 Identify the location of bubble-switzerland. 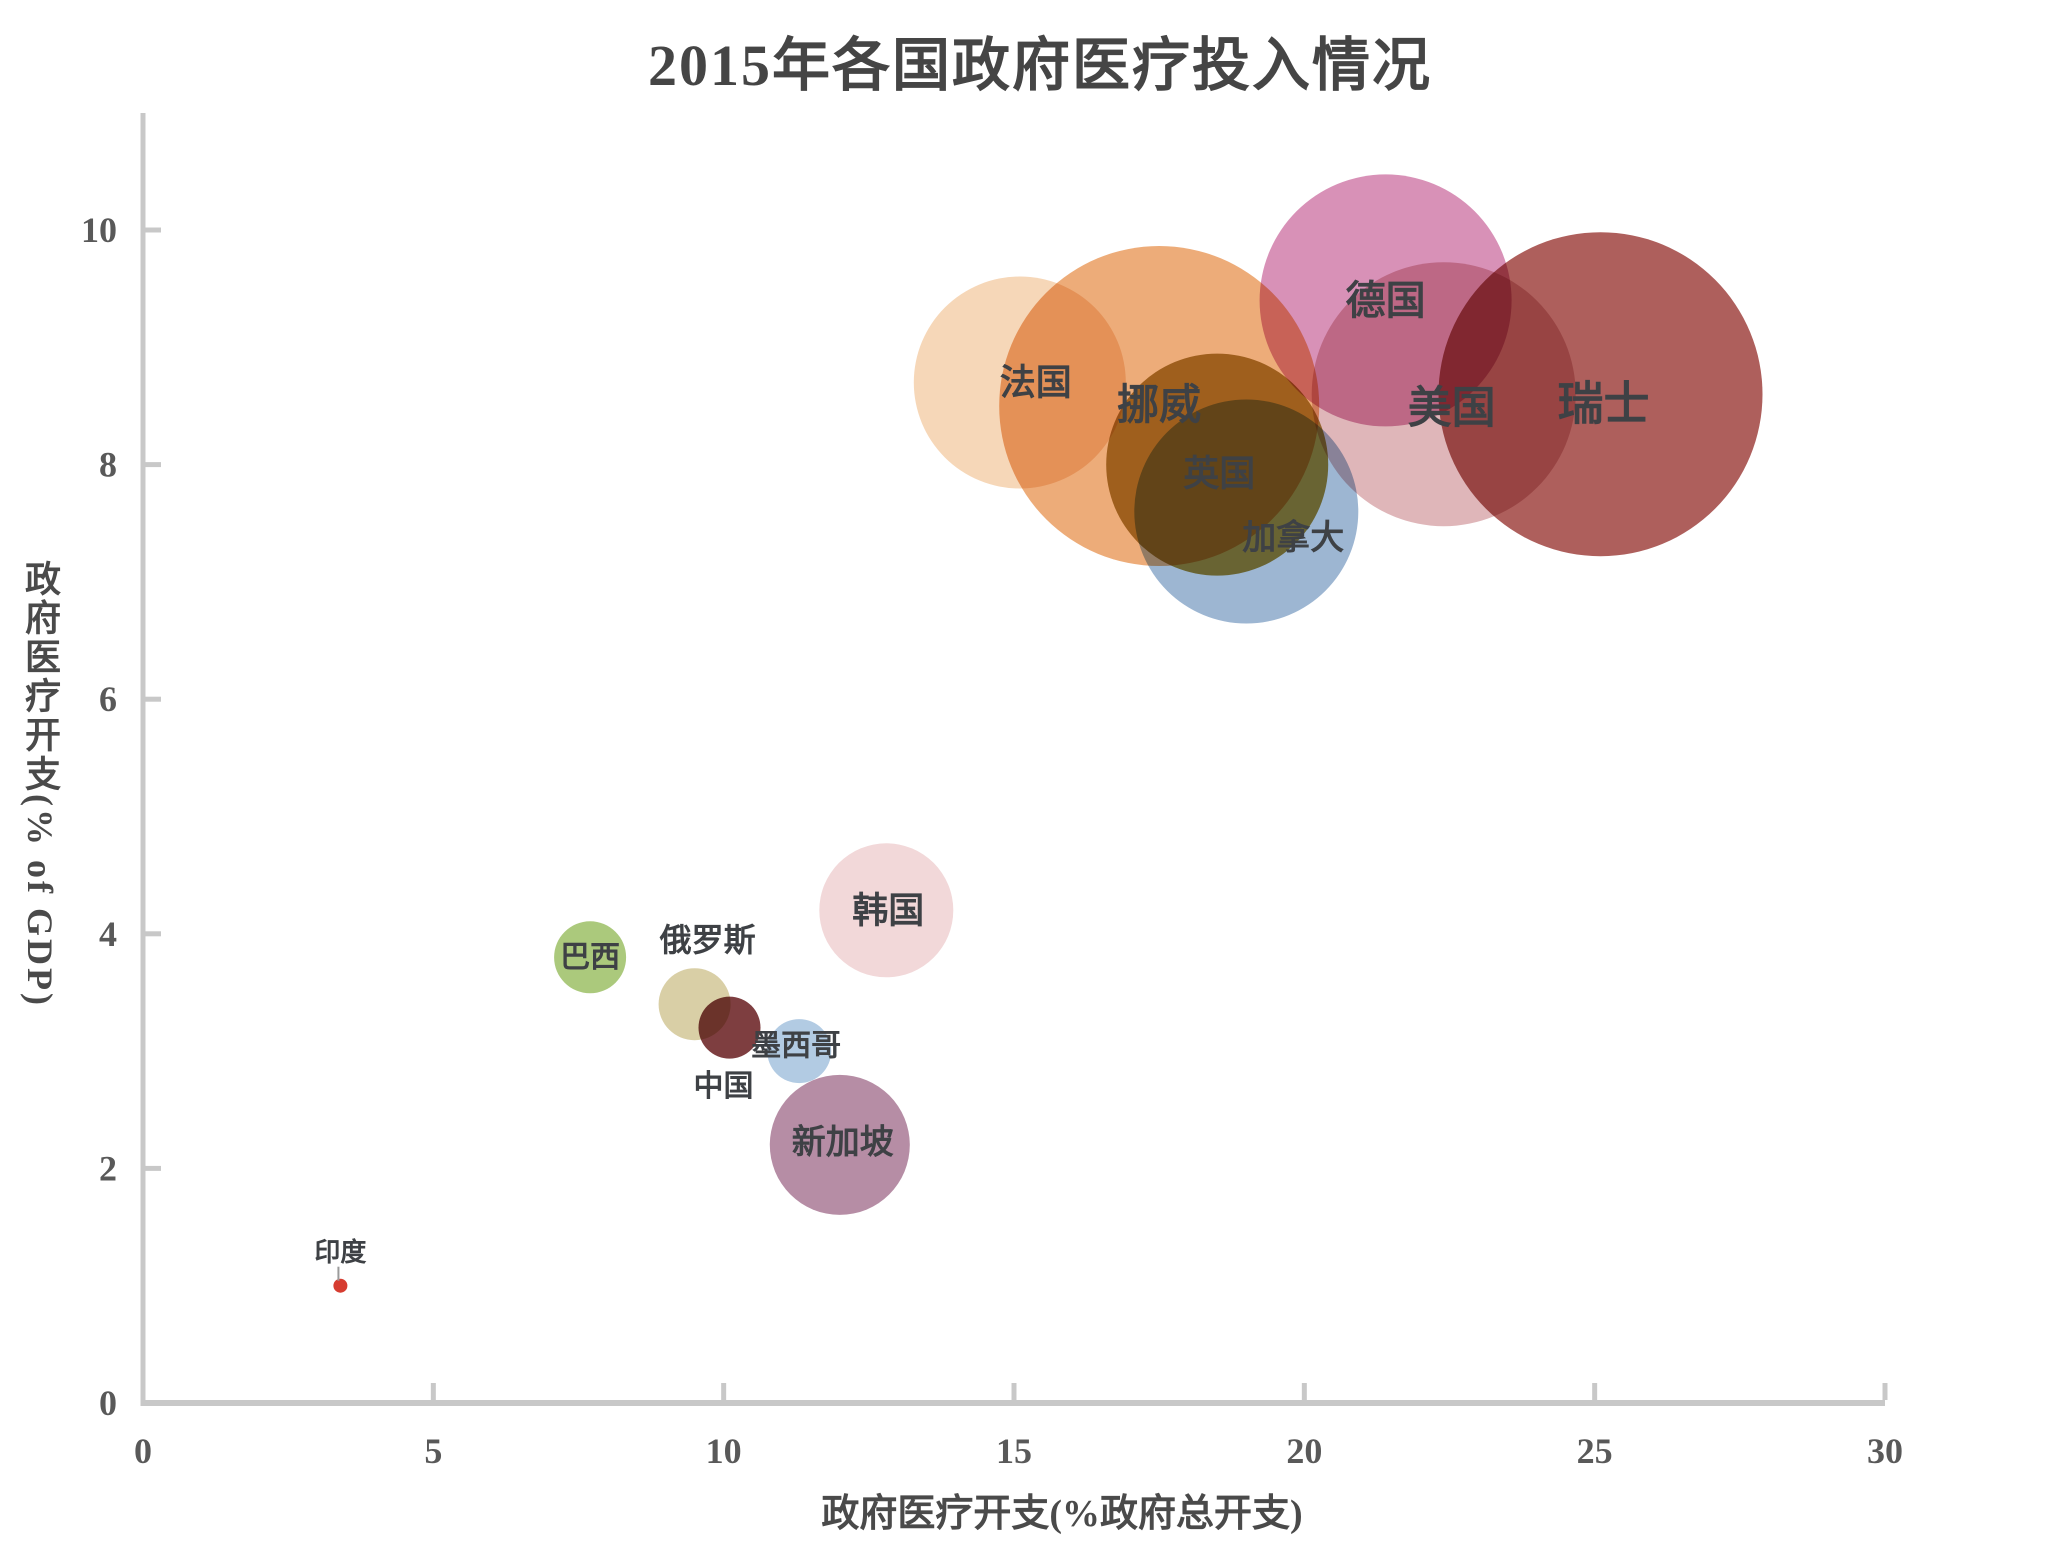
(1600, 394).